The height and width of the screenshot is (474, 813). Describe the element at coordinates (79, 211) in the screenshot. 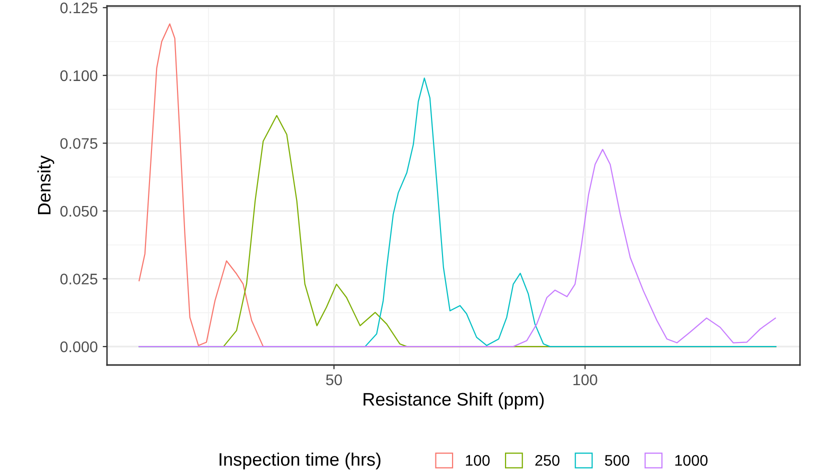

I see `y-tick-label: 0.050` at that location.